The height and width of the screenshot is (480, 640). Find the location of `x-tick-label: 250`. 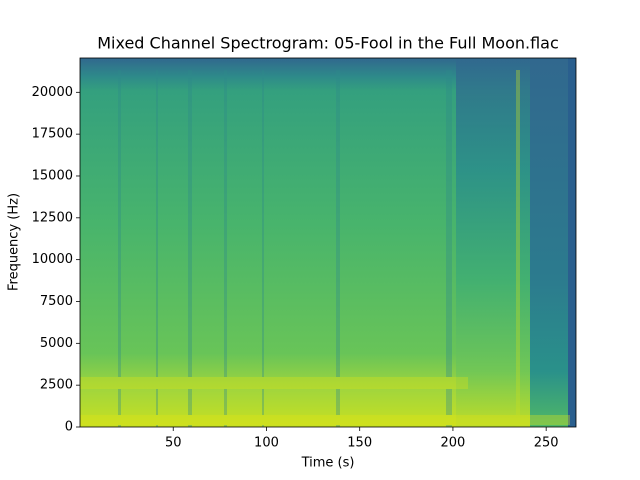

x-tick-label: 250 is located at coordinates (546, 443).